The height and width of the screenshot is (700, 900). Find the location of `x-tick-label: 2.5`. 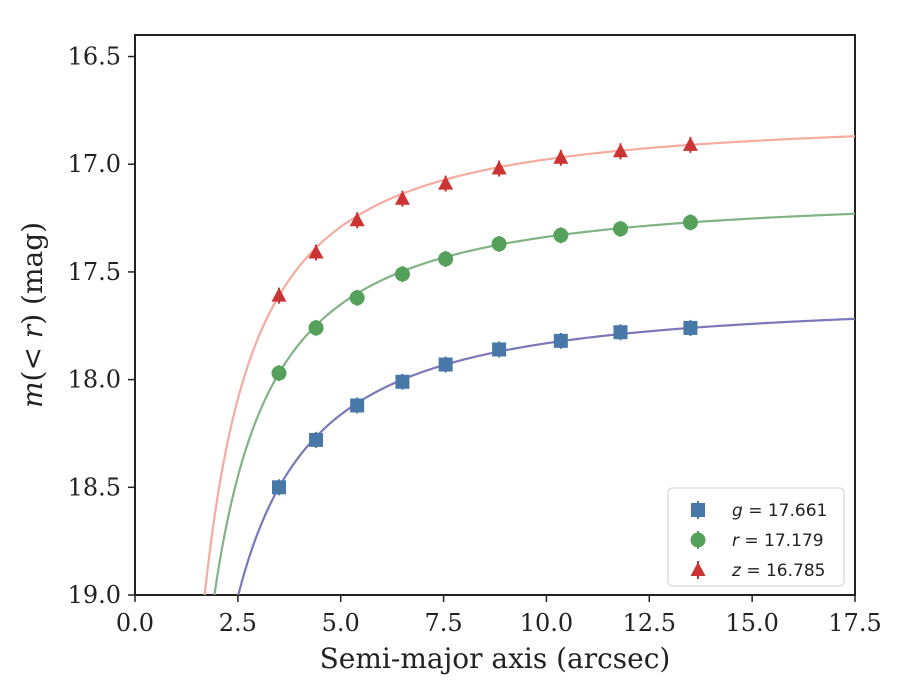

x-tick-label: 2.5 is located at coordinates (238, 623).